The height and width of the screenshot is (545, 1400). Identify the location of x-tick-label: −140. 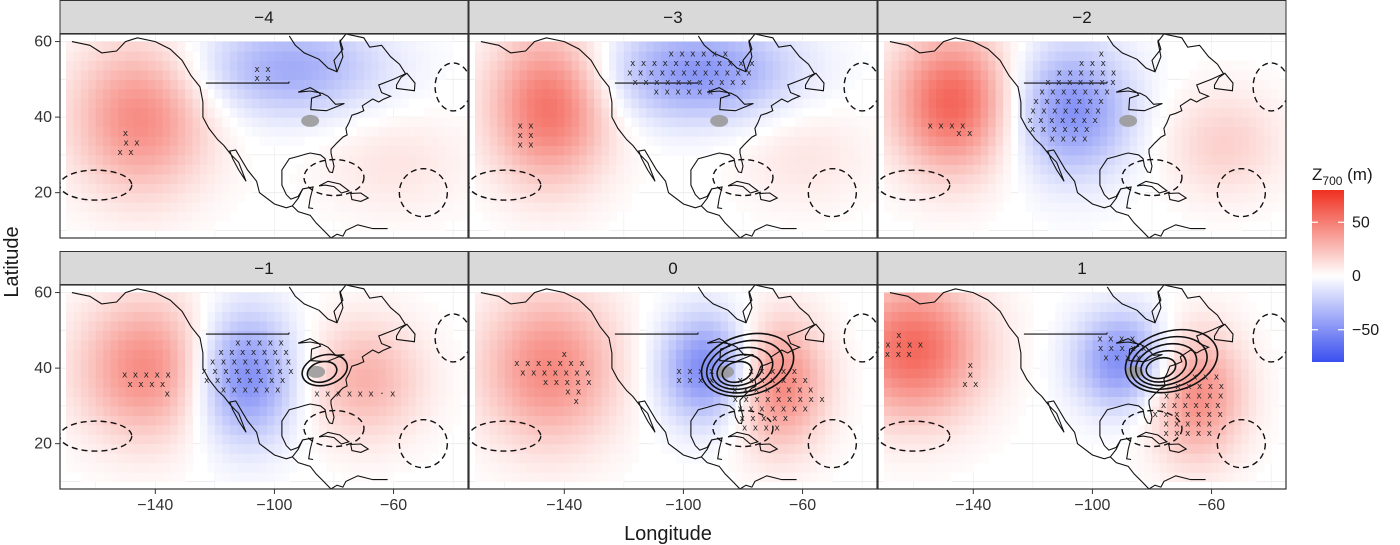
(564, 505).